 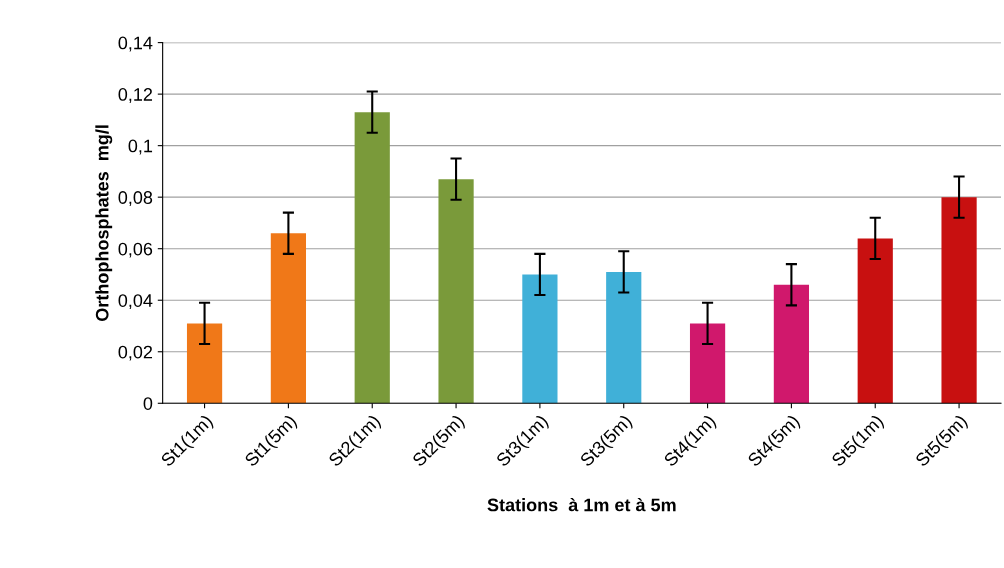 What do you see at coordinates (140, 147) in the screenshot?
I see `y-tick-label: 0,1` at bounding box center [140, 147].